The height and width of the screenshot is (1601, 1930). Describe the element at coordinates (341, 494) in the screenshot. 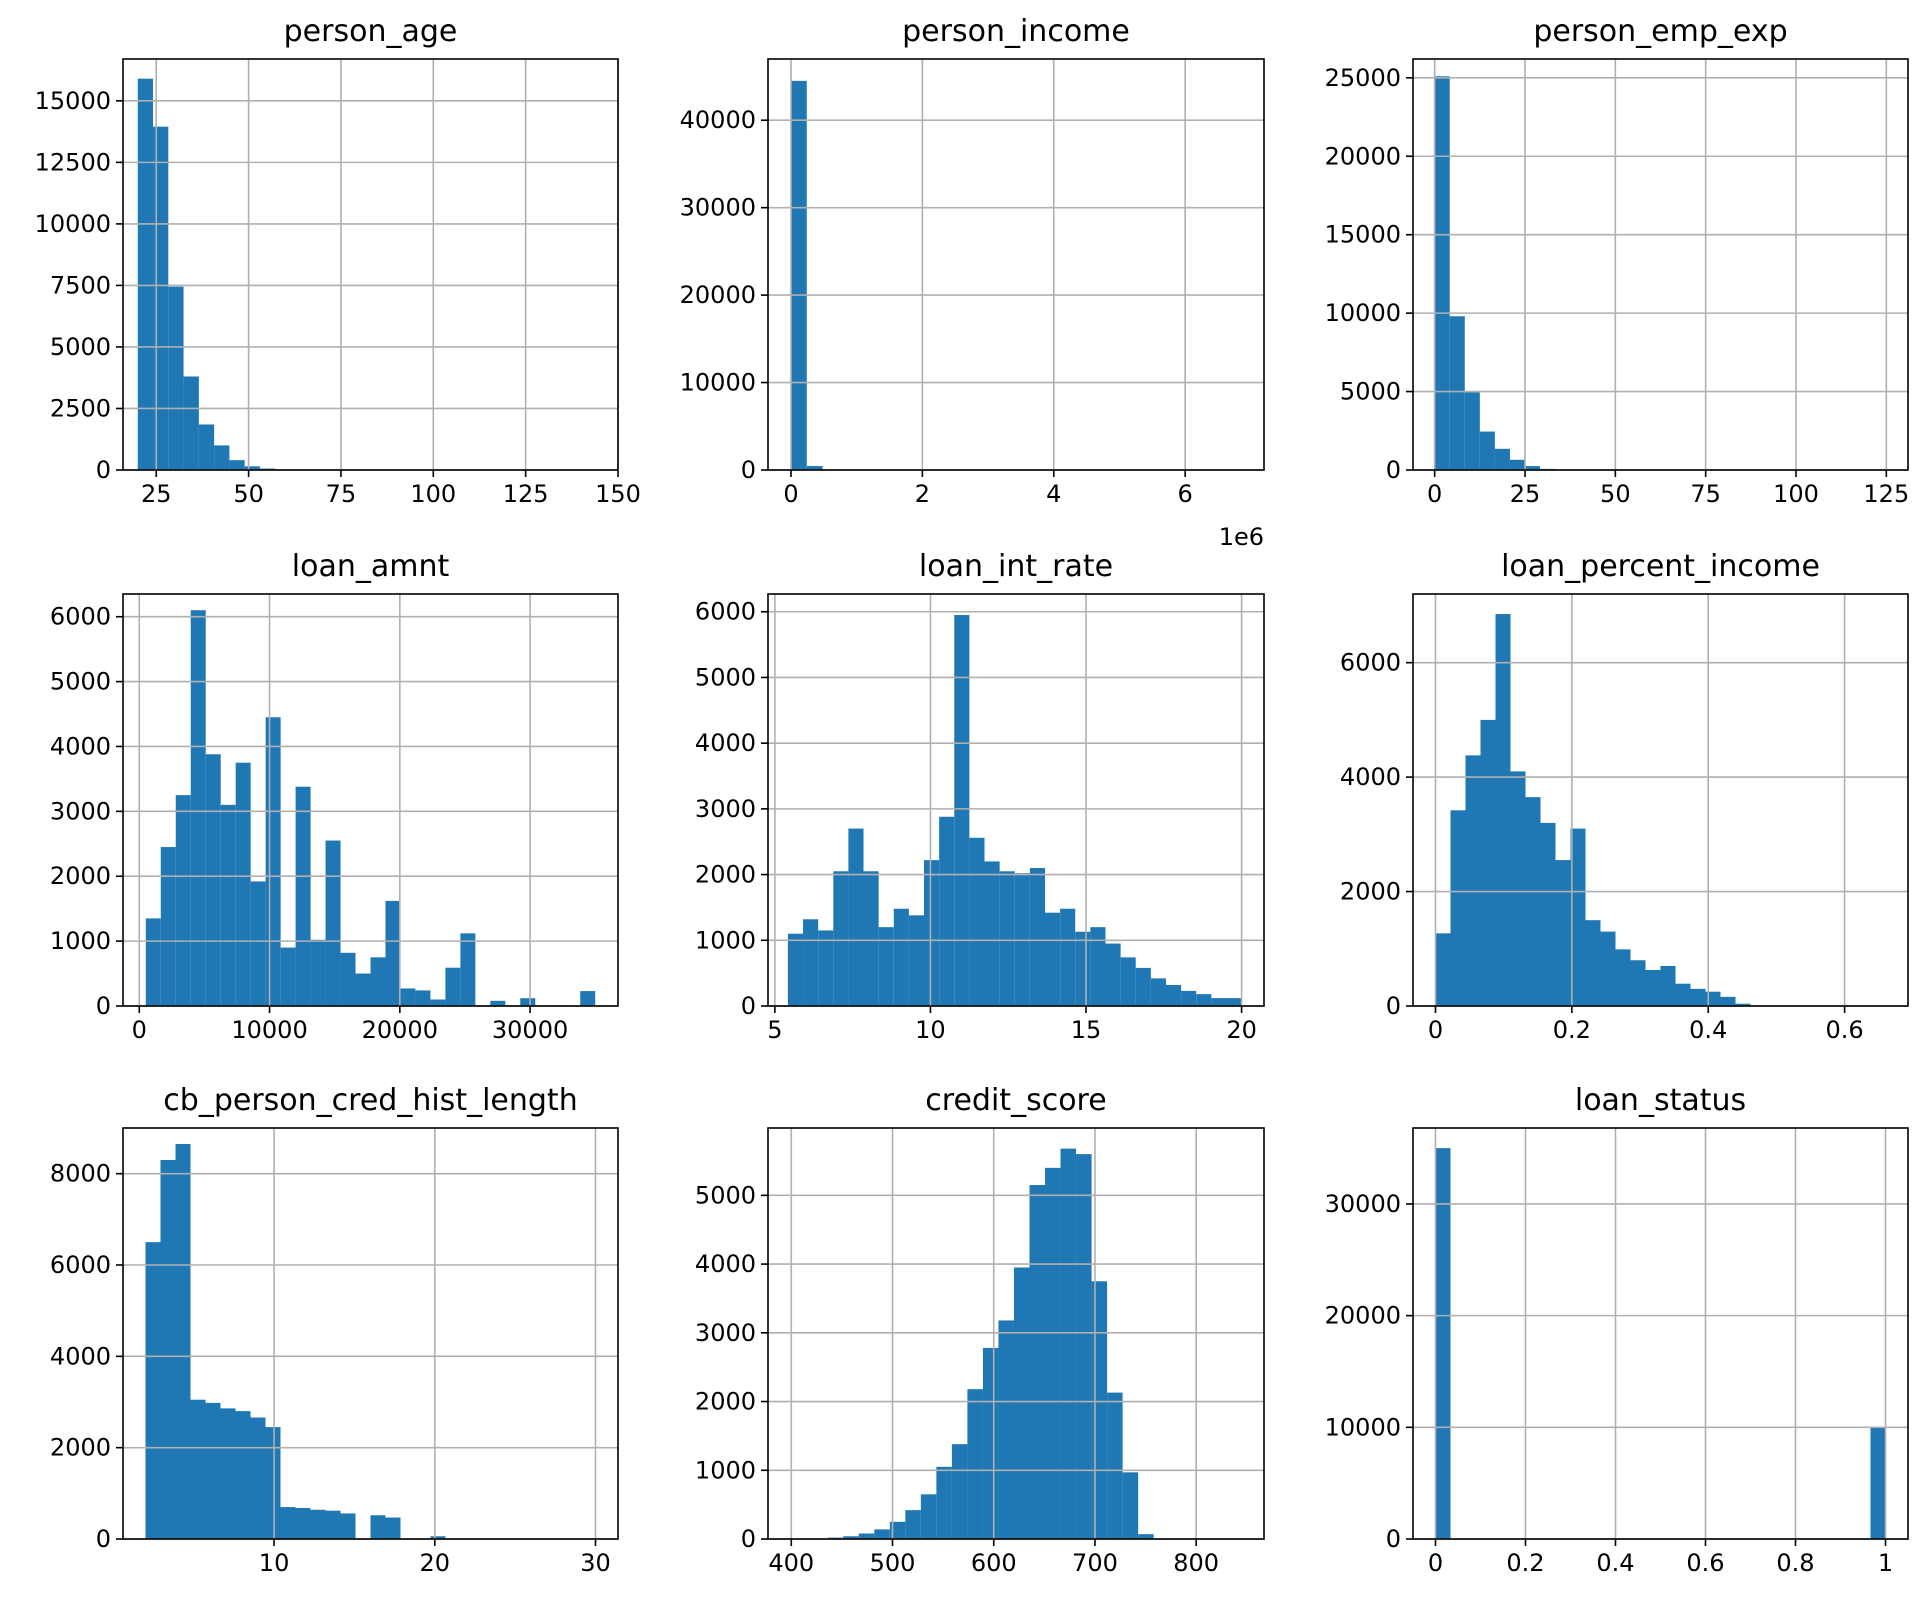

I see `x-tick-label: 75` at that location.